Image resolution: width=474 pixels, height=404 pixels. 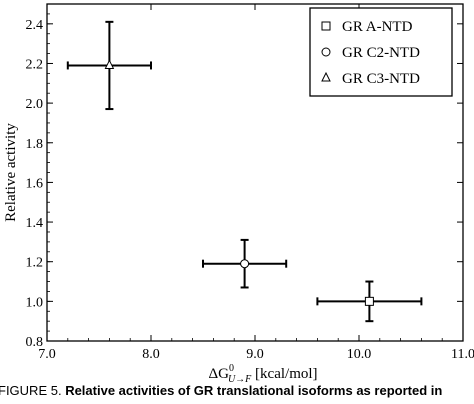 I want to click on x-tick-label: 7.0, so click(x=47, y=354).